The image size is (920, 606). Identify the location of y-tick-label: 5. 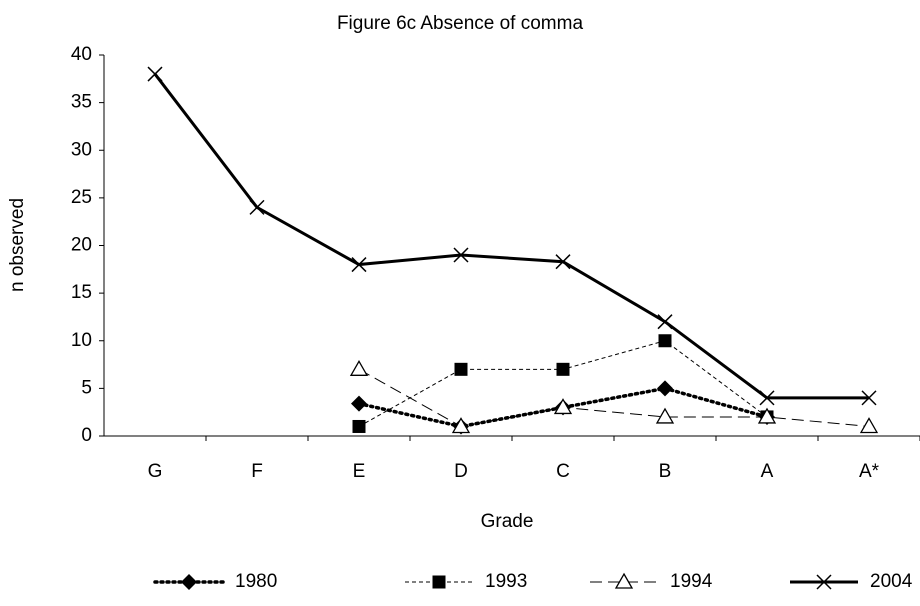
(86, 387).